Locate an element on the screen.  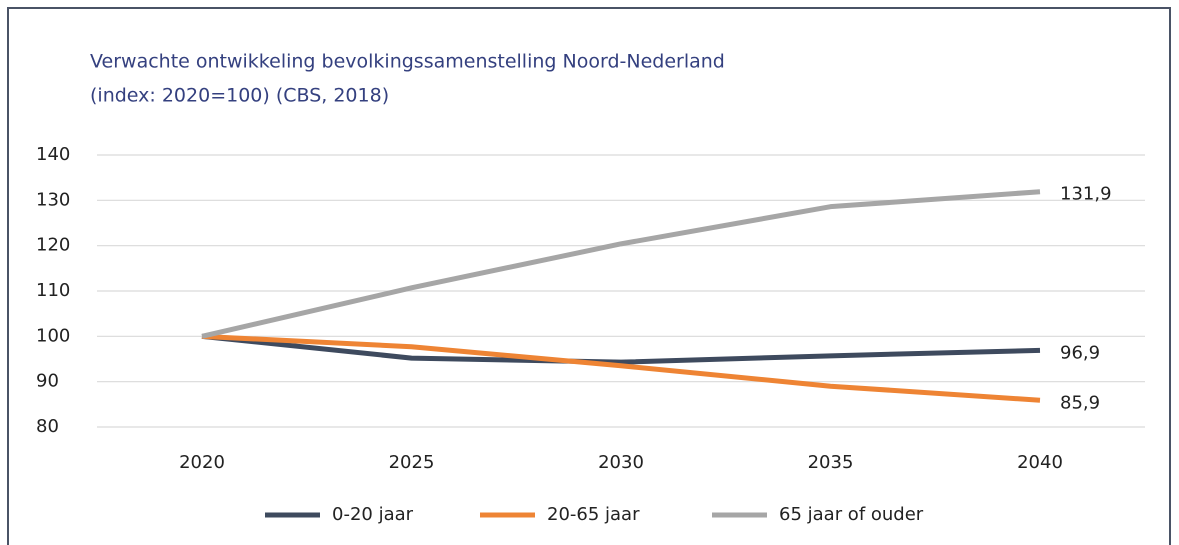
x-tick-label: 2035 is located at coordinates (831, 462).